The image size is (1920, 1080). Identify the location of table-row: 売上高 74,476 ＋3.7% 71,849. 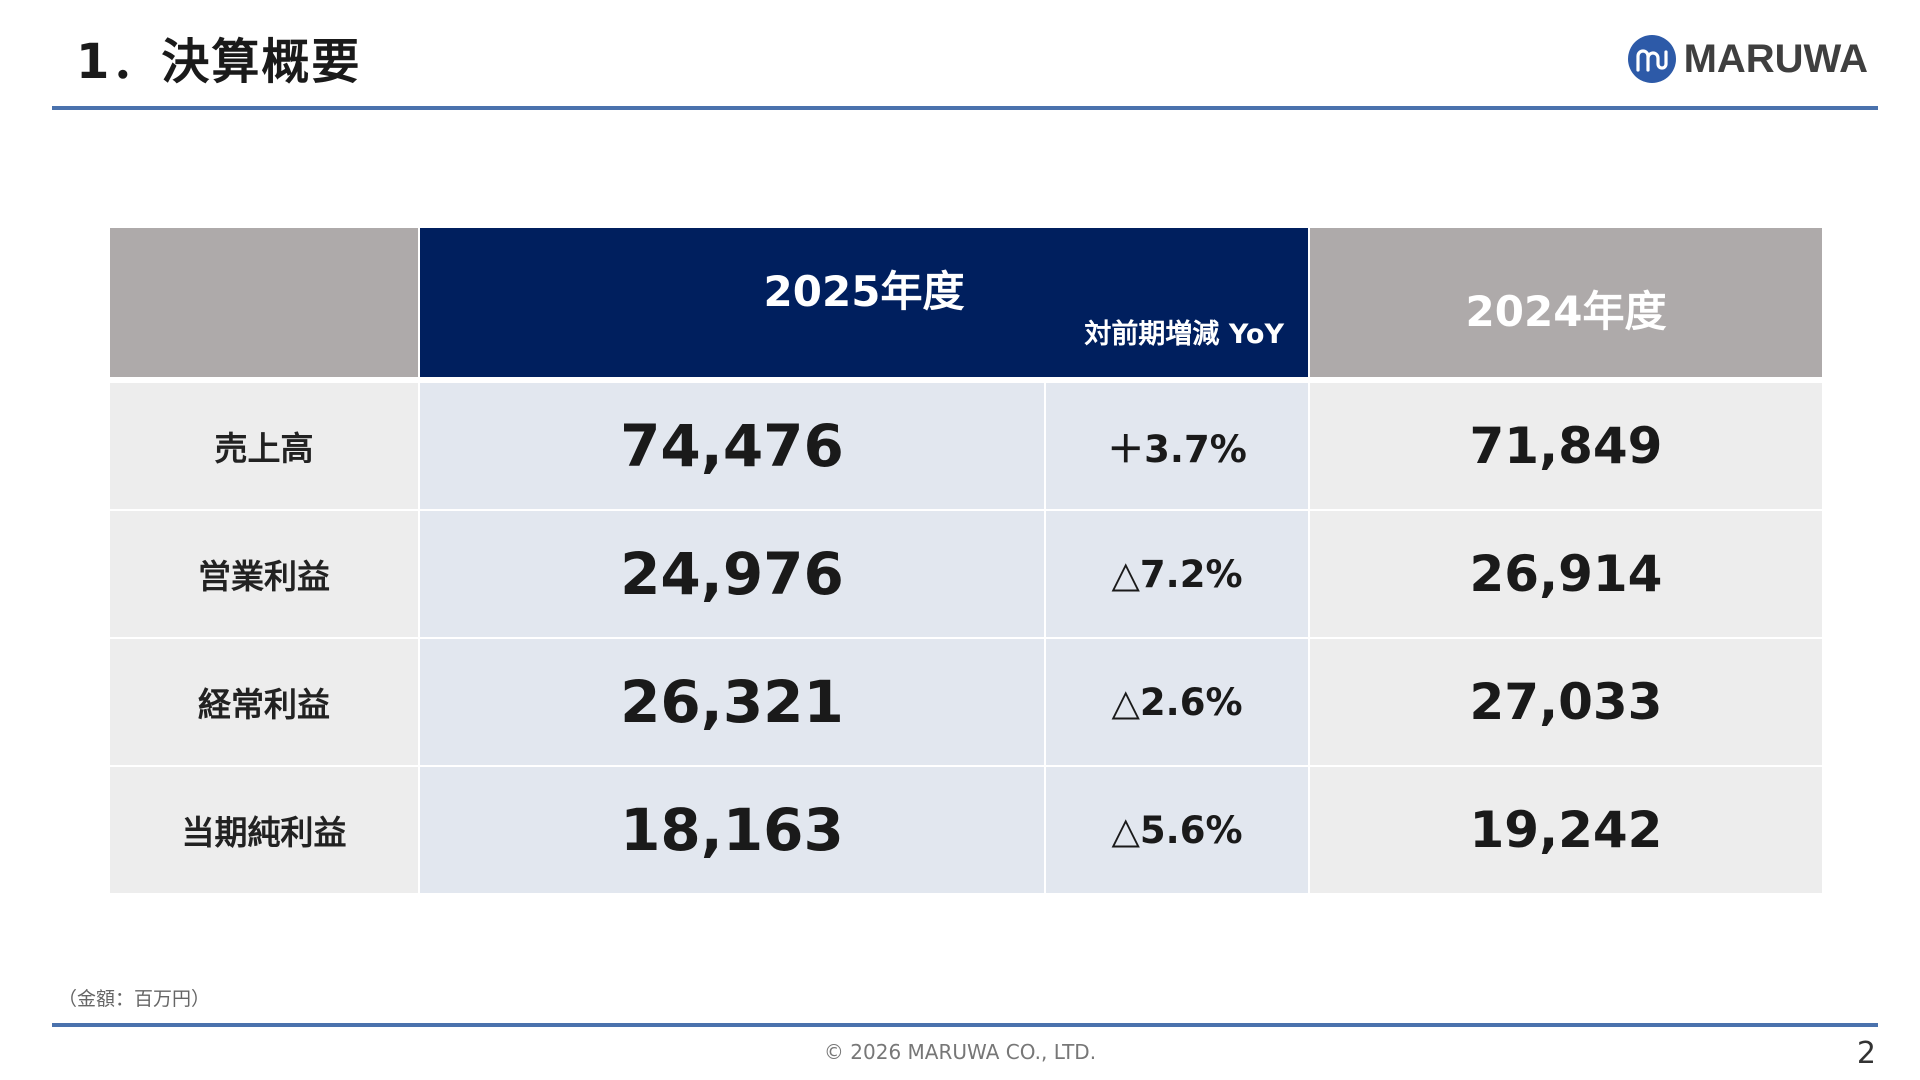
(966, 446).